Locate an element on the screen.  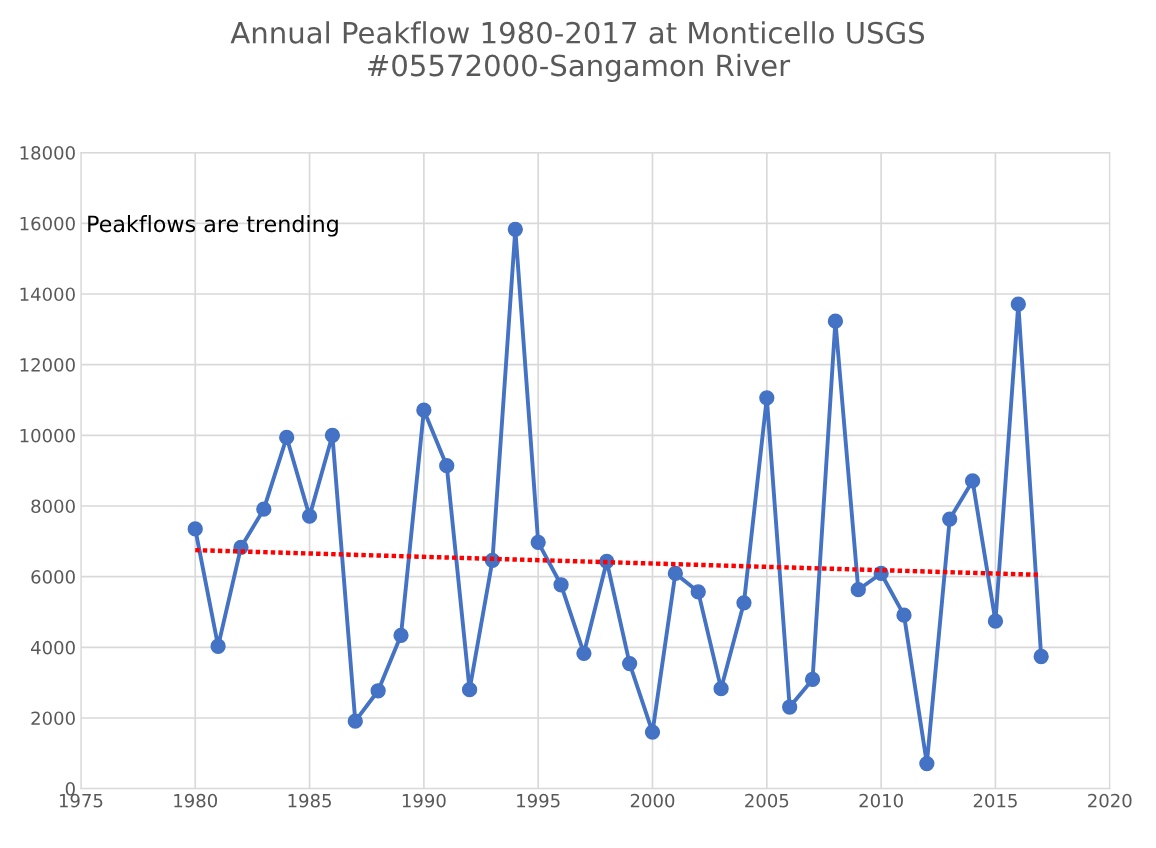
y-tick-label: 6000 is located at coordinates (53, 577).